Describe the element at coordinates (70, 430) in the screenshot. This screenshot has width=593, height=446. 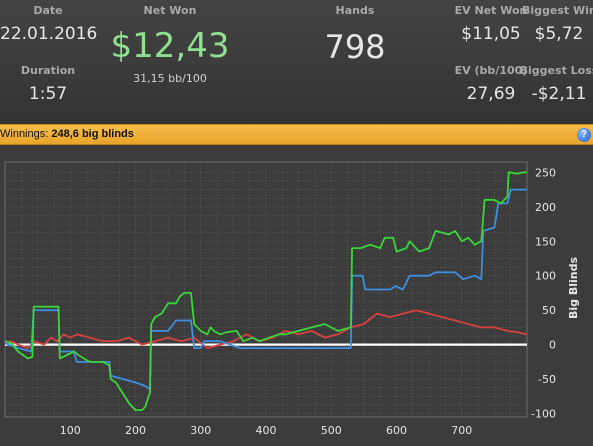
I see `x-tick-label: 100` at that location.